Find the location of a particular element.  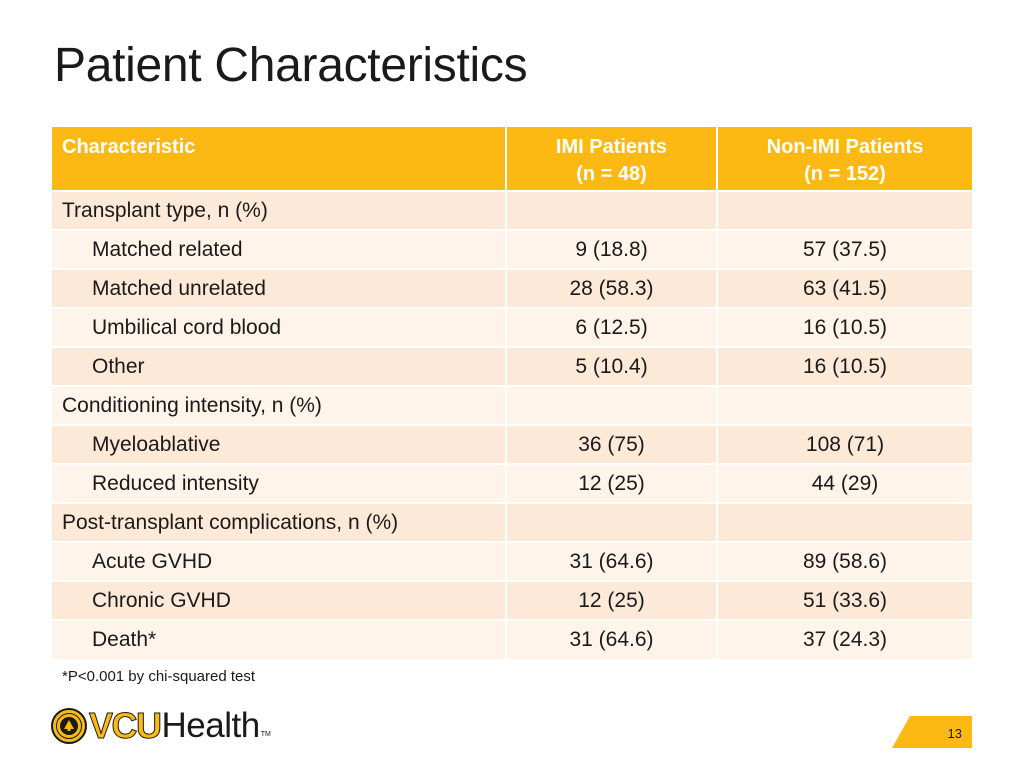

row-imi-value: 28 (58.3) is located at coordinates (612, 288).